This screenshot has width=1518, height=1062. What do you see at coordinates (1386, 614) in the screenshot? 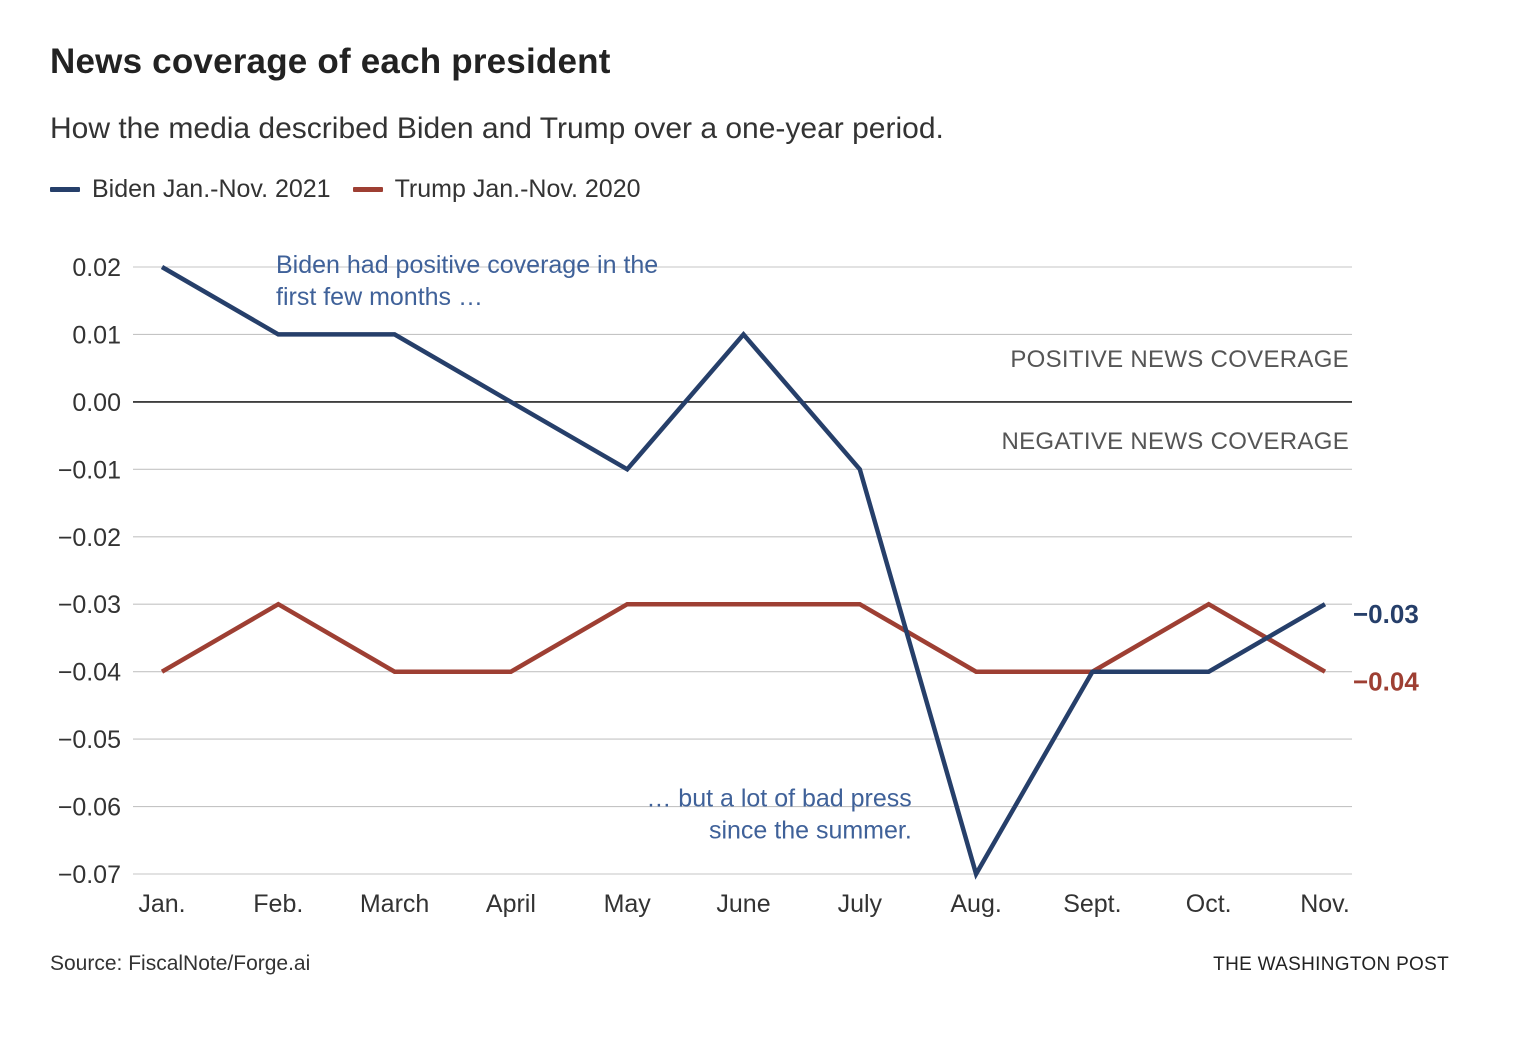
I see `end-value-label-biden: −0.03` at bounding box center [1386, 614].